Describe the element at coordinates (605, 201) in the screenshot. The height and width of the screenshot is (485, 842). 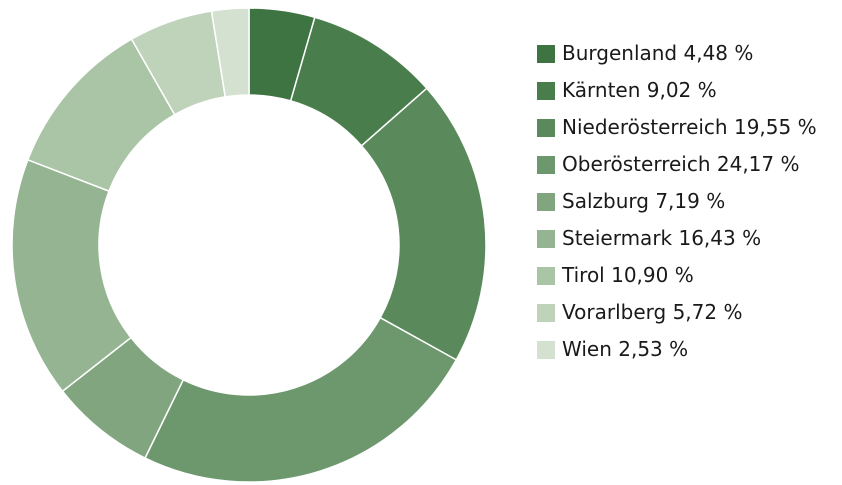
I see `legend-name: Salzburg` at that location.